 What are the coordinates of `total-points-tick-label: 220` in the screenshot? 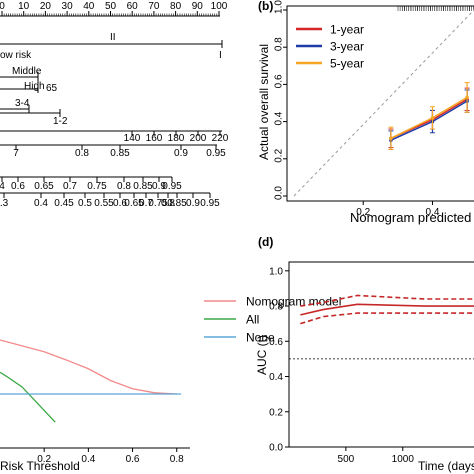 It's located at (220, 138).